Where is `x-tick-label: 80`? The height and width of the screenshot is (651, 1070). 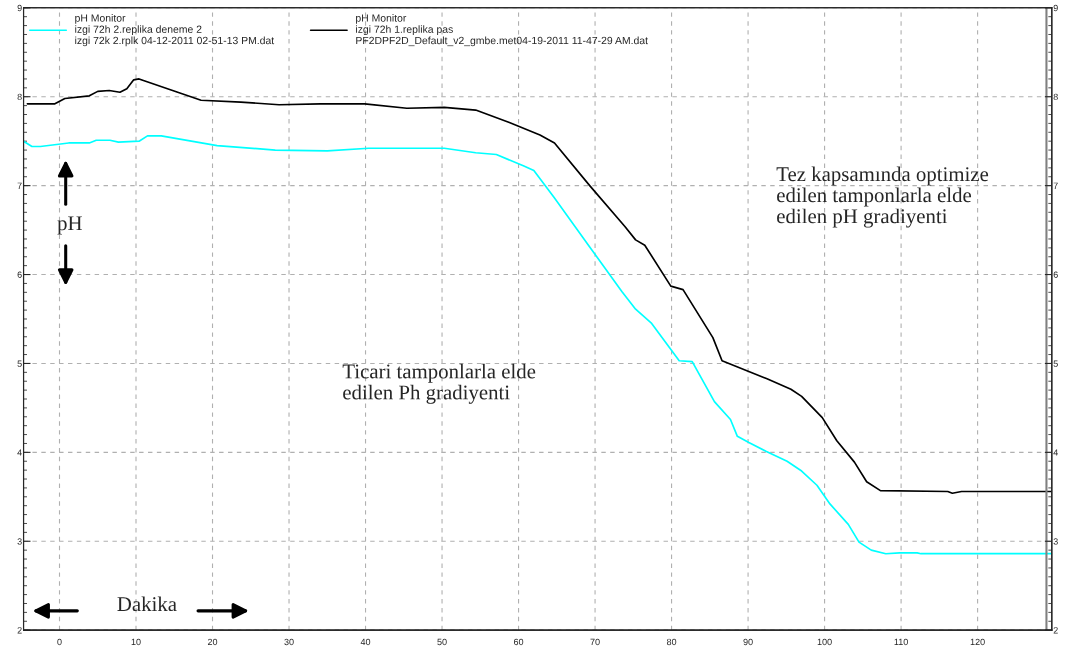
x-tick-label: 80 is located at coordinates (671, 642).